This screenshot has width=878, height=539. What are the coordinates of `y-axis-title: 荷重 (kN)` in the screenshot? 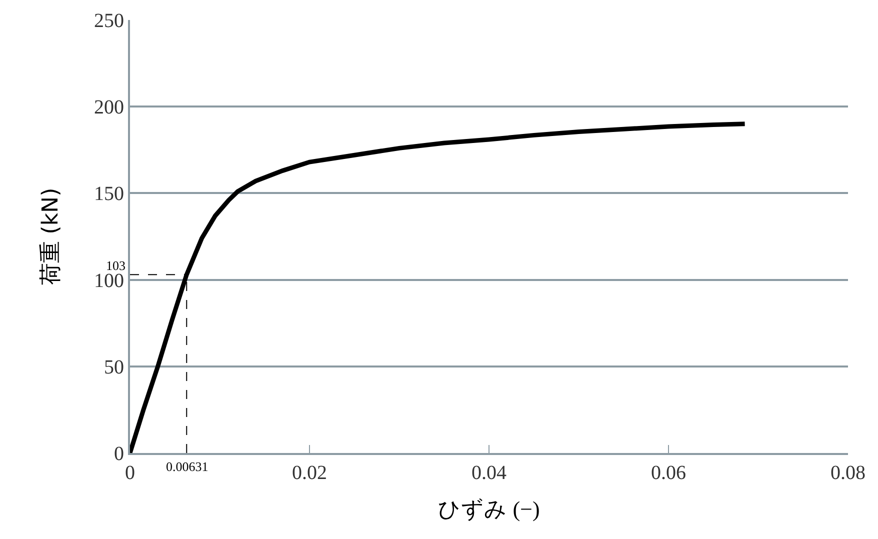 It's located at (51, 237).